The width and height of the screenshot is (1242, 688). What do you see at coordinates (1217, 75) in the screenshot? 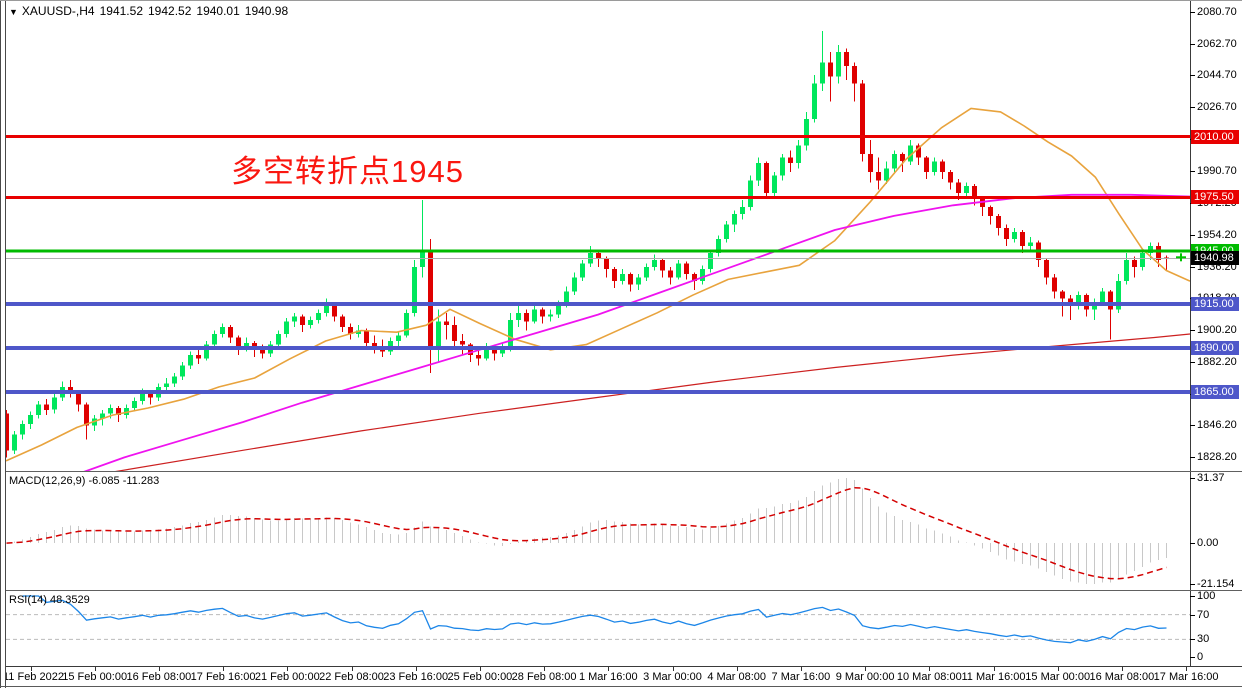
I see `price-axis-label: 2044.70` at bounding box center [1217, 75].